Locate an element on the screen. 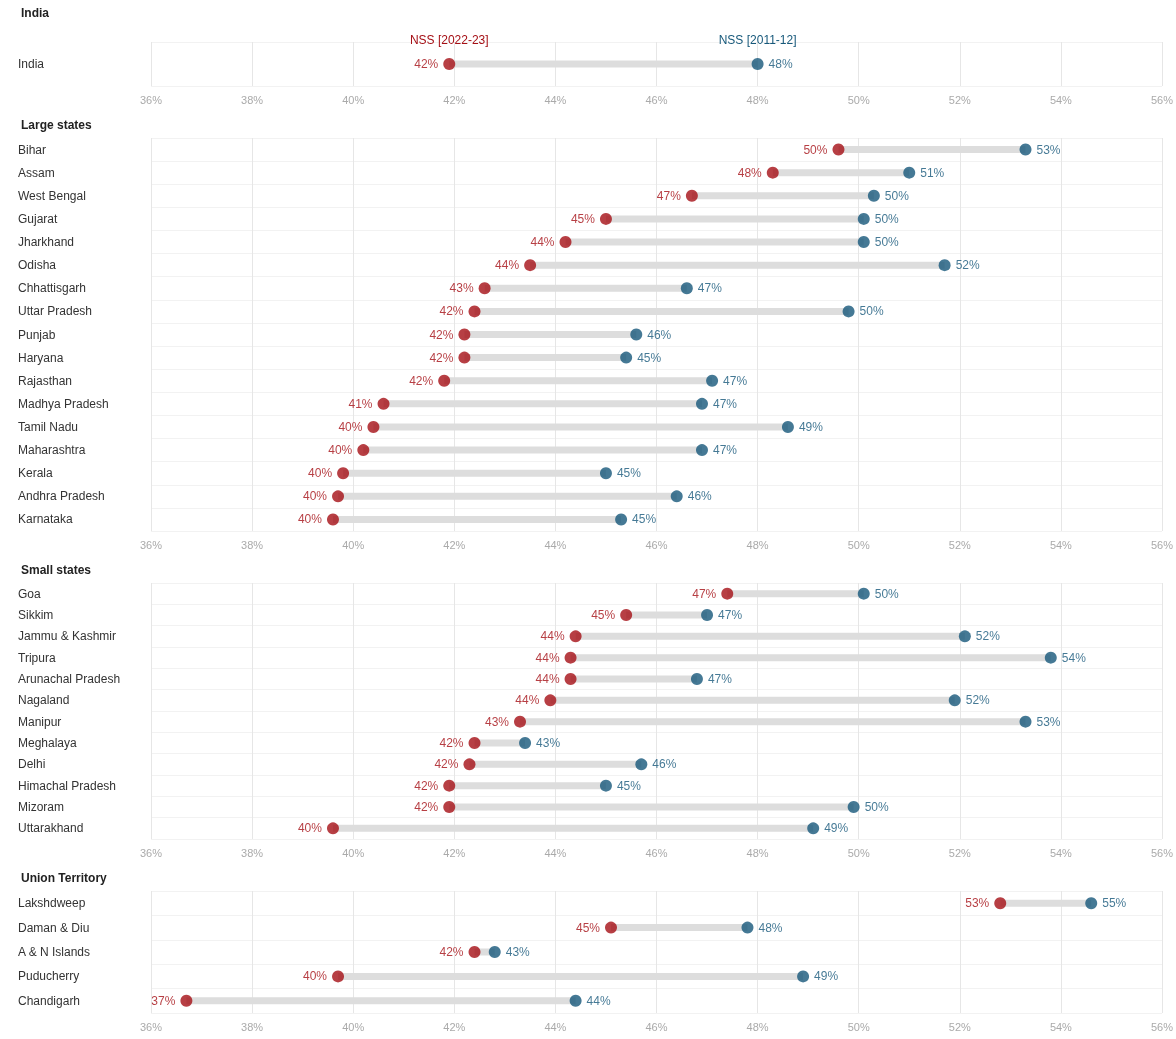 The image size is (1176, 1039). y-tick-label: Meghalaya is located at coordinates (48, 743).